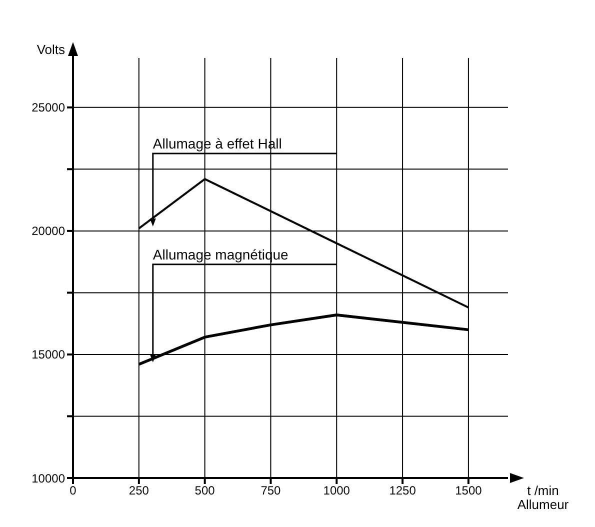 This screenshot has height=527, width=595. What do you see at coordinates (468, 491) in the screenshot?
I see `x-tick-label: 1500` at bounding box center [468, 491].